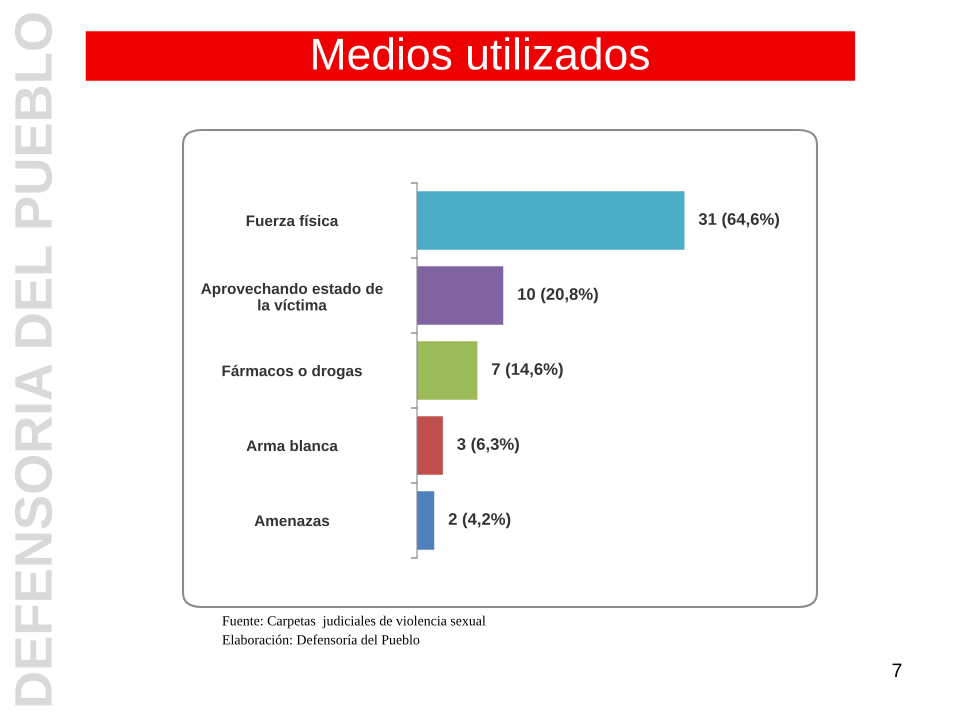  I want to click on text: Elaboración: Defensoría del Pueblo, so click(321, 639).